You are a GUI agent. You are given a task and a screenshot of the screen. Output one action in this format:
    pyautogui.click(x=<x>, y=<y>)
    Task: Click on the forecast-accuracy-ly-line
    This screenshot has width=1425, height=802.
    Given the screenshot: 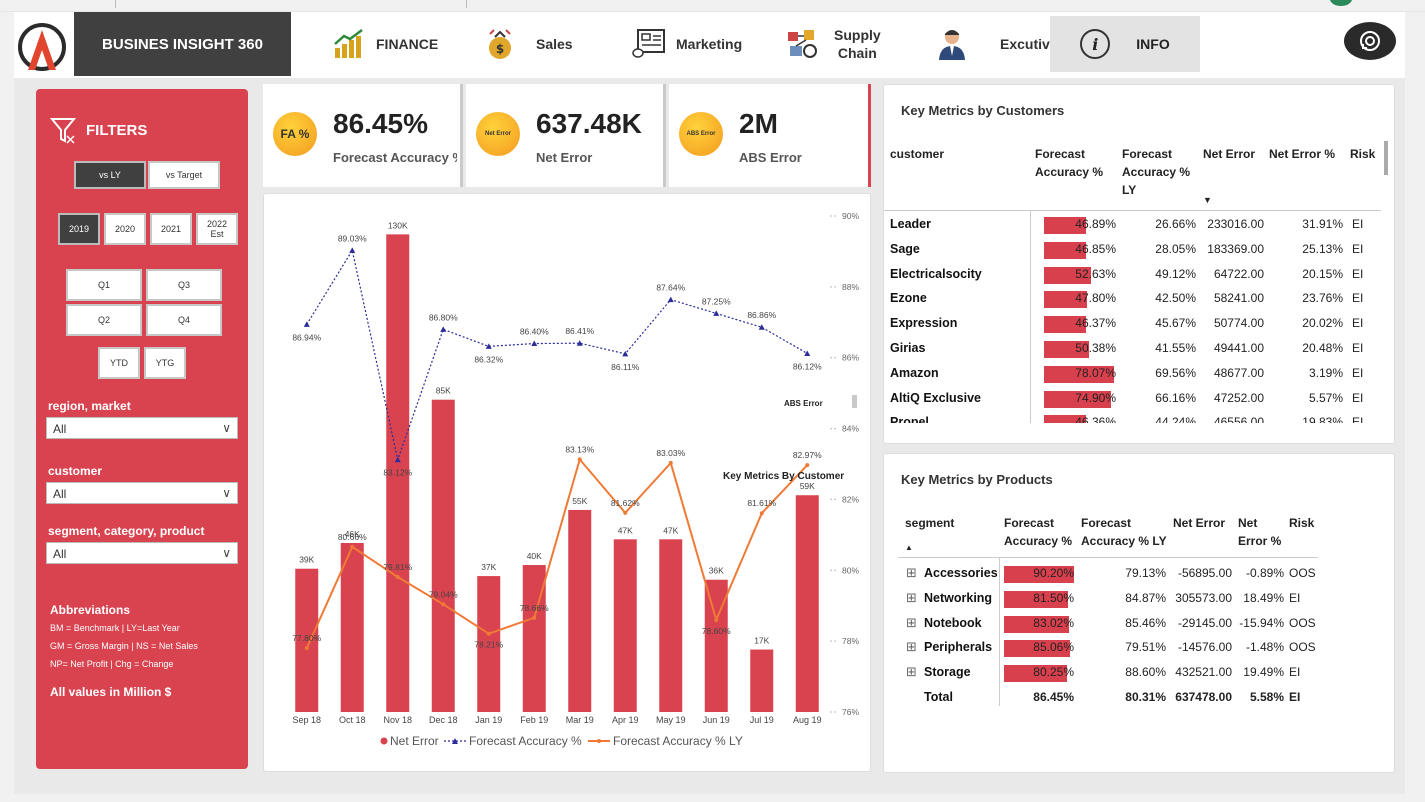 What is the action you would take?
    pyautogui.click(x=556, y=553)
    